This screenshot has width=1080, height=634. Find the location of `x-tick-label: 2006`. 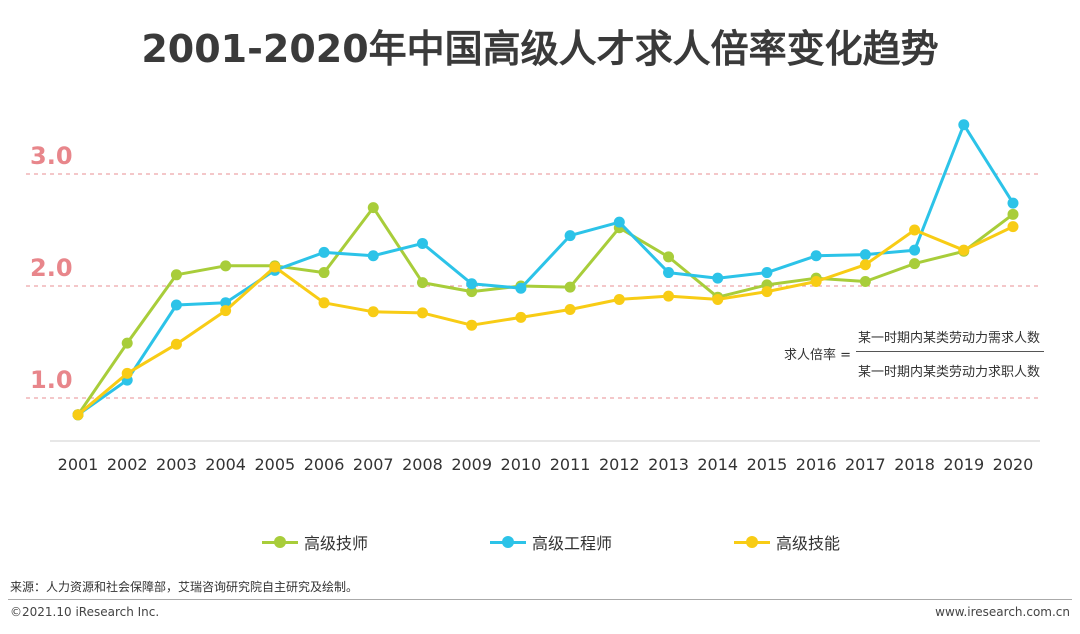

x-tick-label: 2006 is located at coordinates (324, 464).